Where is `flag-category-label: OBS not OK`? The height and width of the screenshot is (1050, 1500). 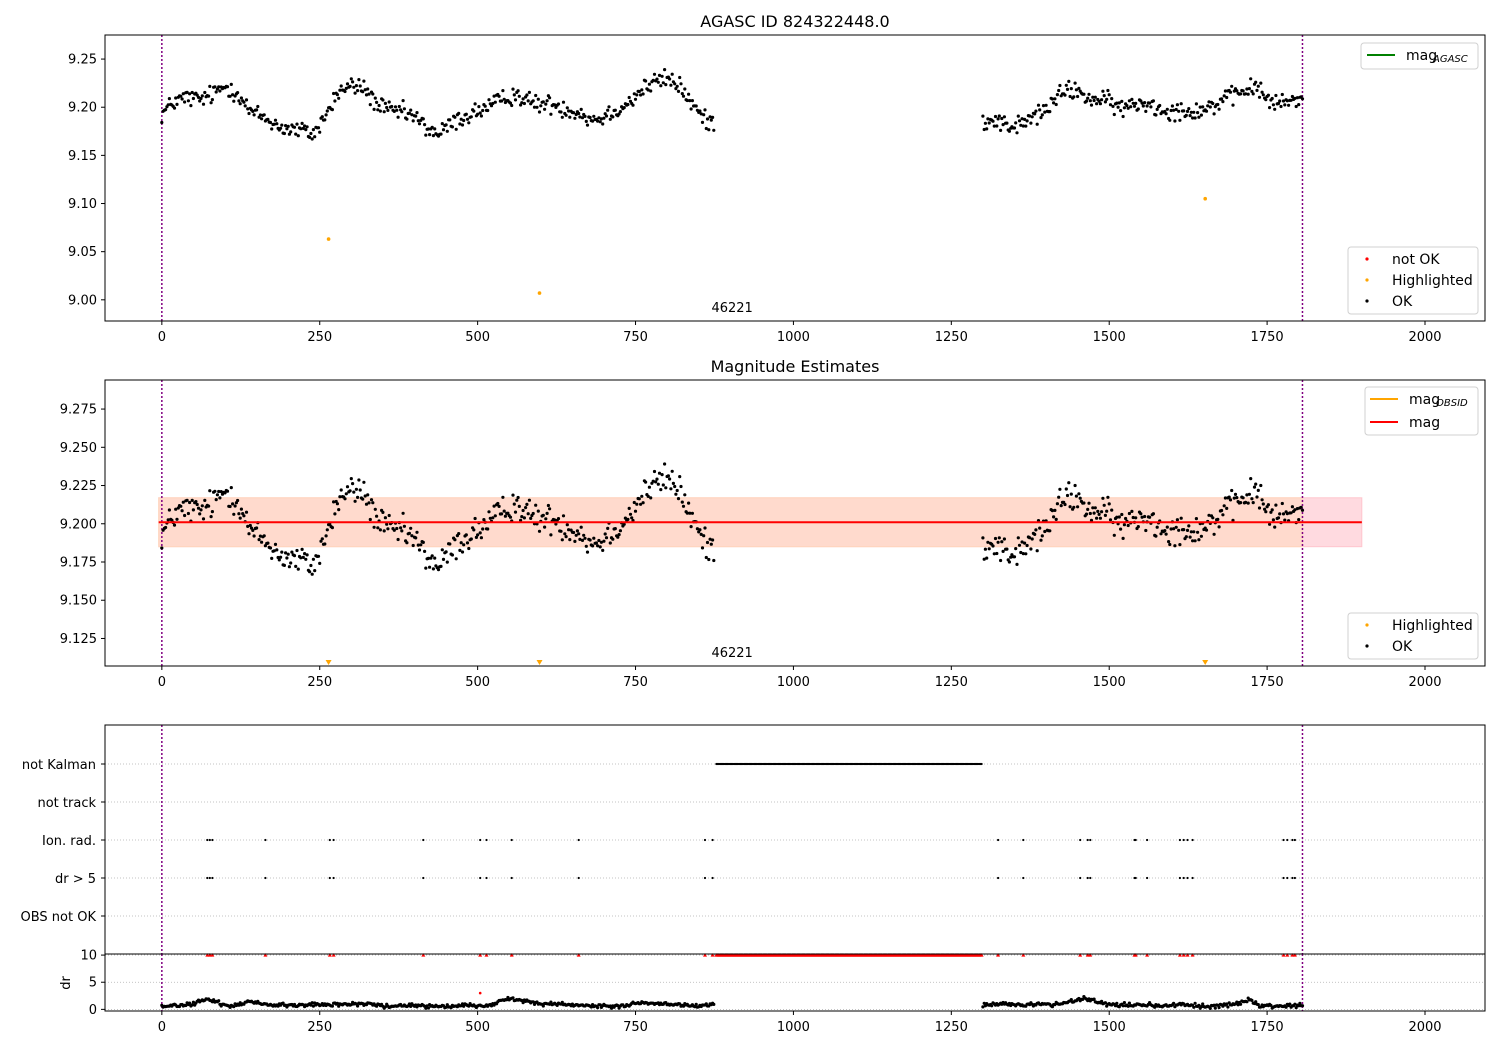
flag-category-label: OBS not OK is located at coordinates (59, 917).